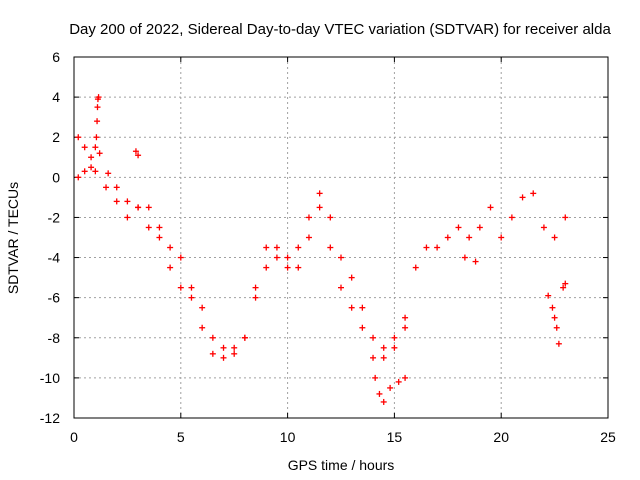 The width and height of the screenshot is (640, 480). What do you see at coordinates (54, 217) in the screenshot?
I see `y-tick-label: -2` at bounding box center [54, 217].